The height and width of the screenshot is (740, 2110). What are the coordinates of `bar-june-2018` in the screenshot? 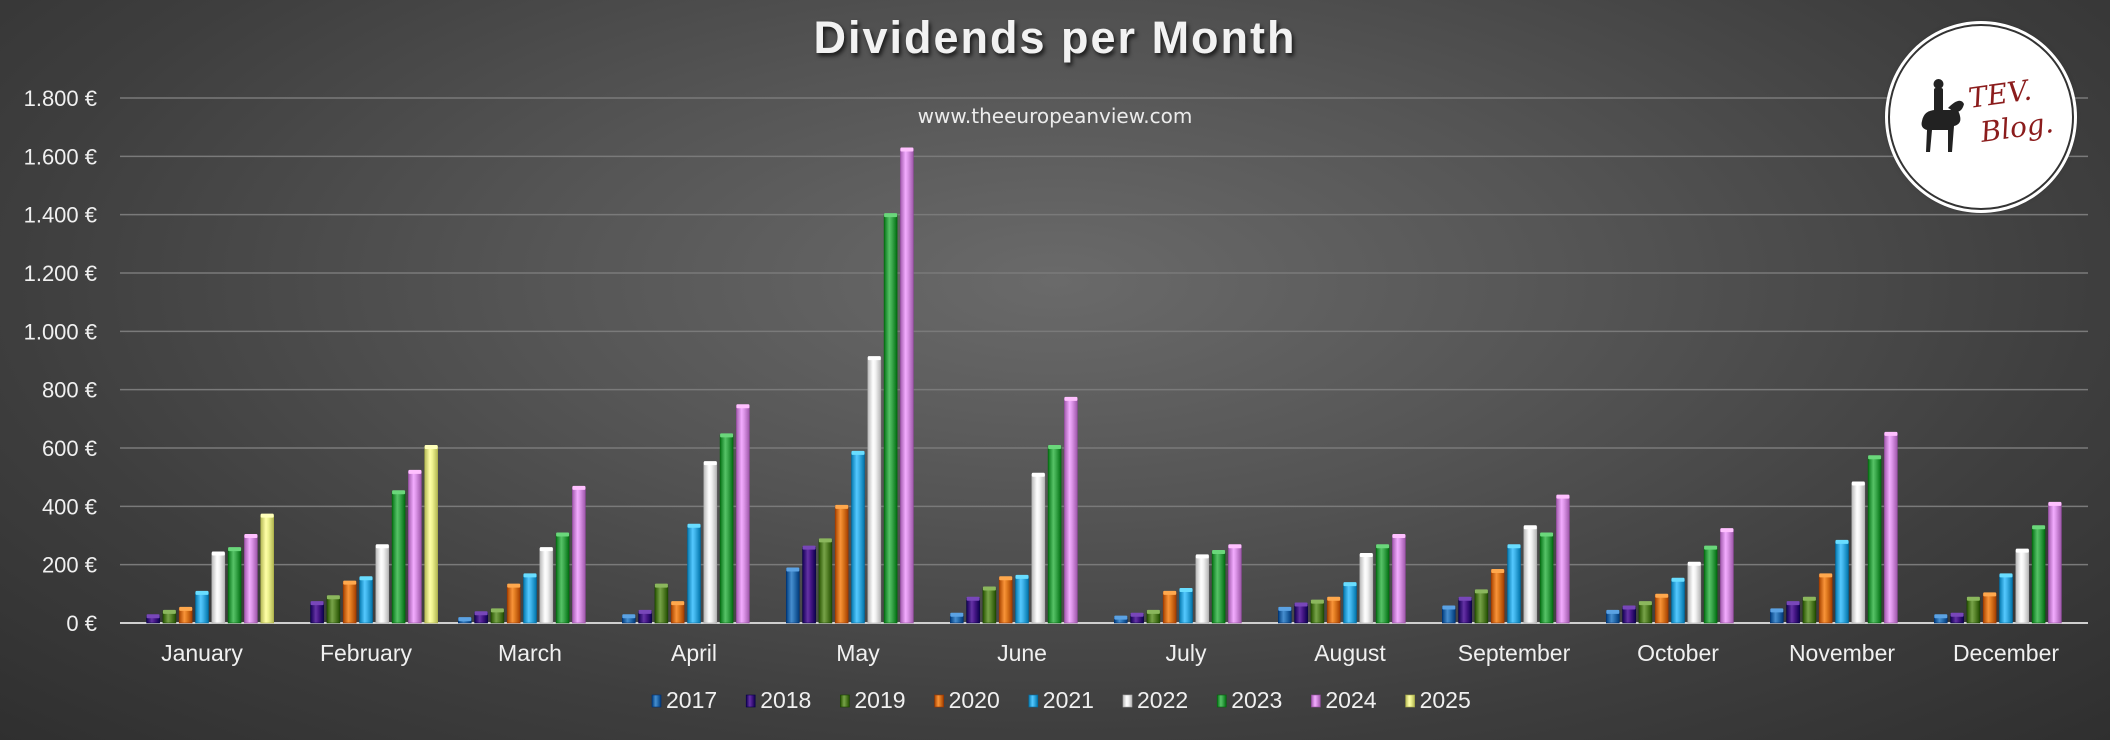 It's located at (973, 610).